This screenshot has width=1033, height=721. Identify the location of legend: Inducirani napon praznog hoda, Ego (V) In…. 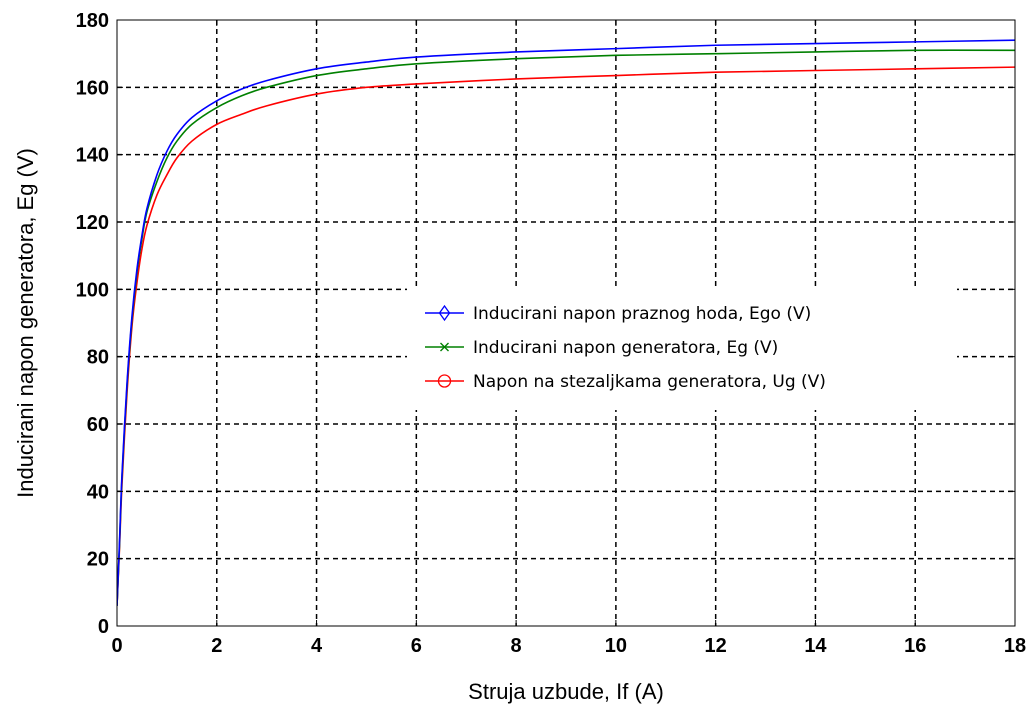
(682, 348).